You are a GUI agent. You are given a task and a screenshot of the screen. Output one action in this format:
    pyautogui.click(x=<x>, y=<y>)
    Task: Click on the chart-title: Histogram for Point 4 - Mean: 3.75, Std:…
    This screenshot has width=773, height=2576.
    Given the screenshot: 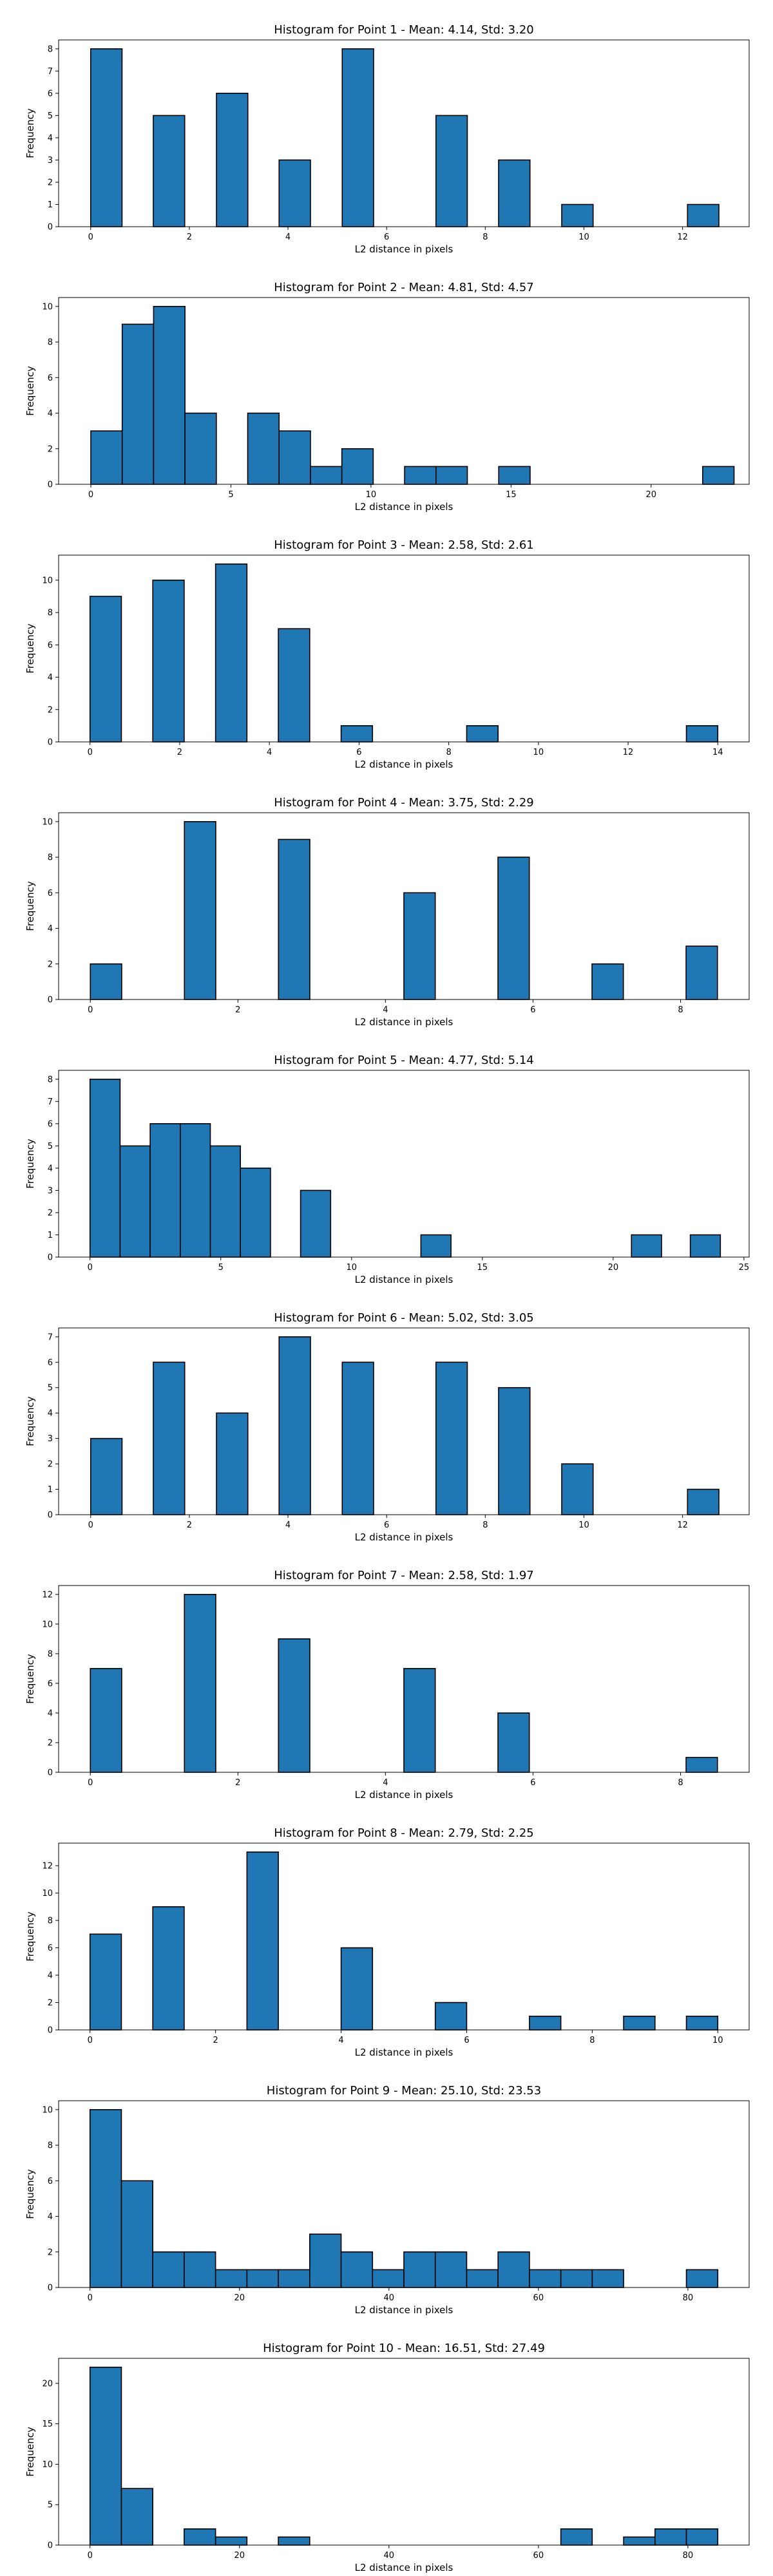 What is the action you would take?
    pyautogui.click(x=404, y=803)
    